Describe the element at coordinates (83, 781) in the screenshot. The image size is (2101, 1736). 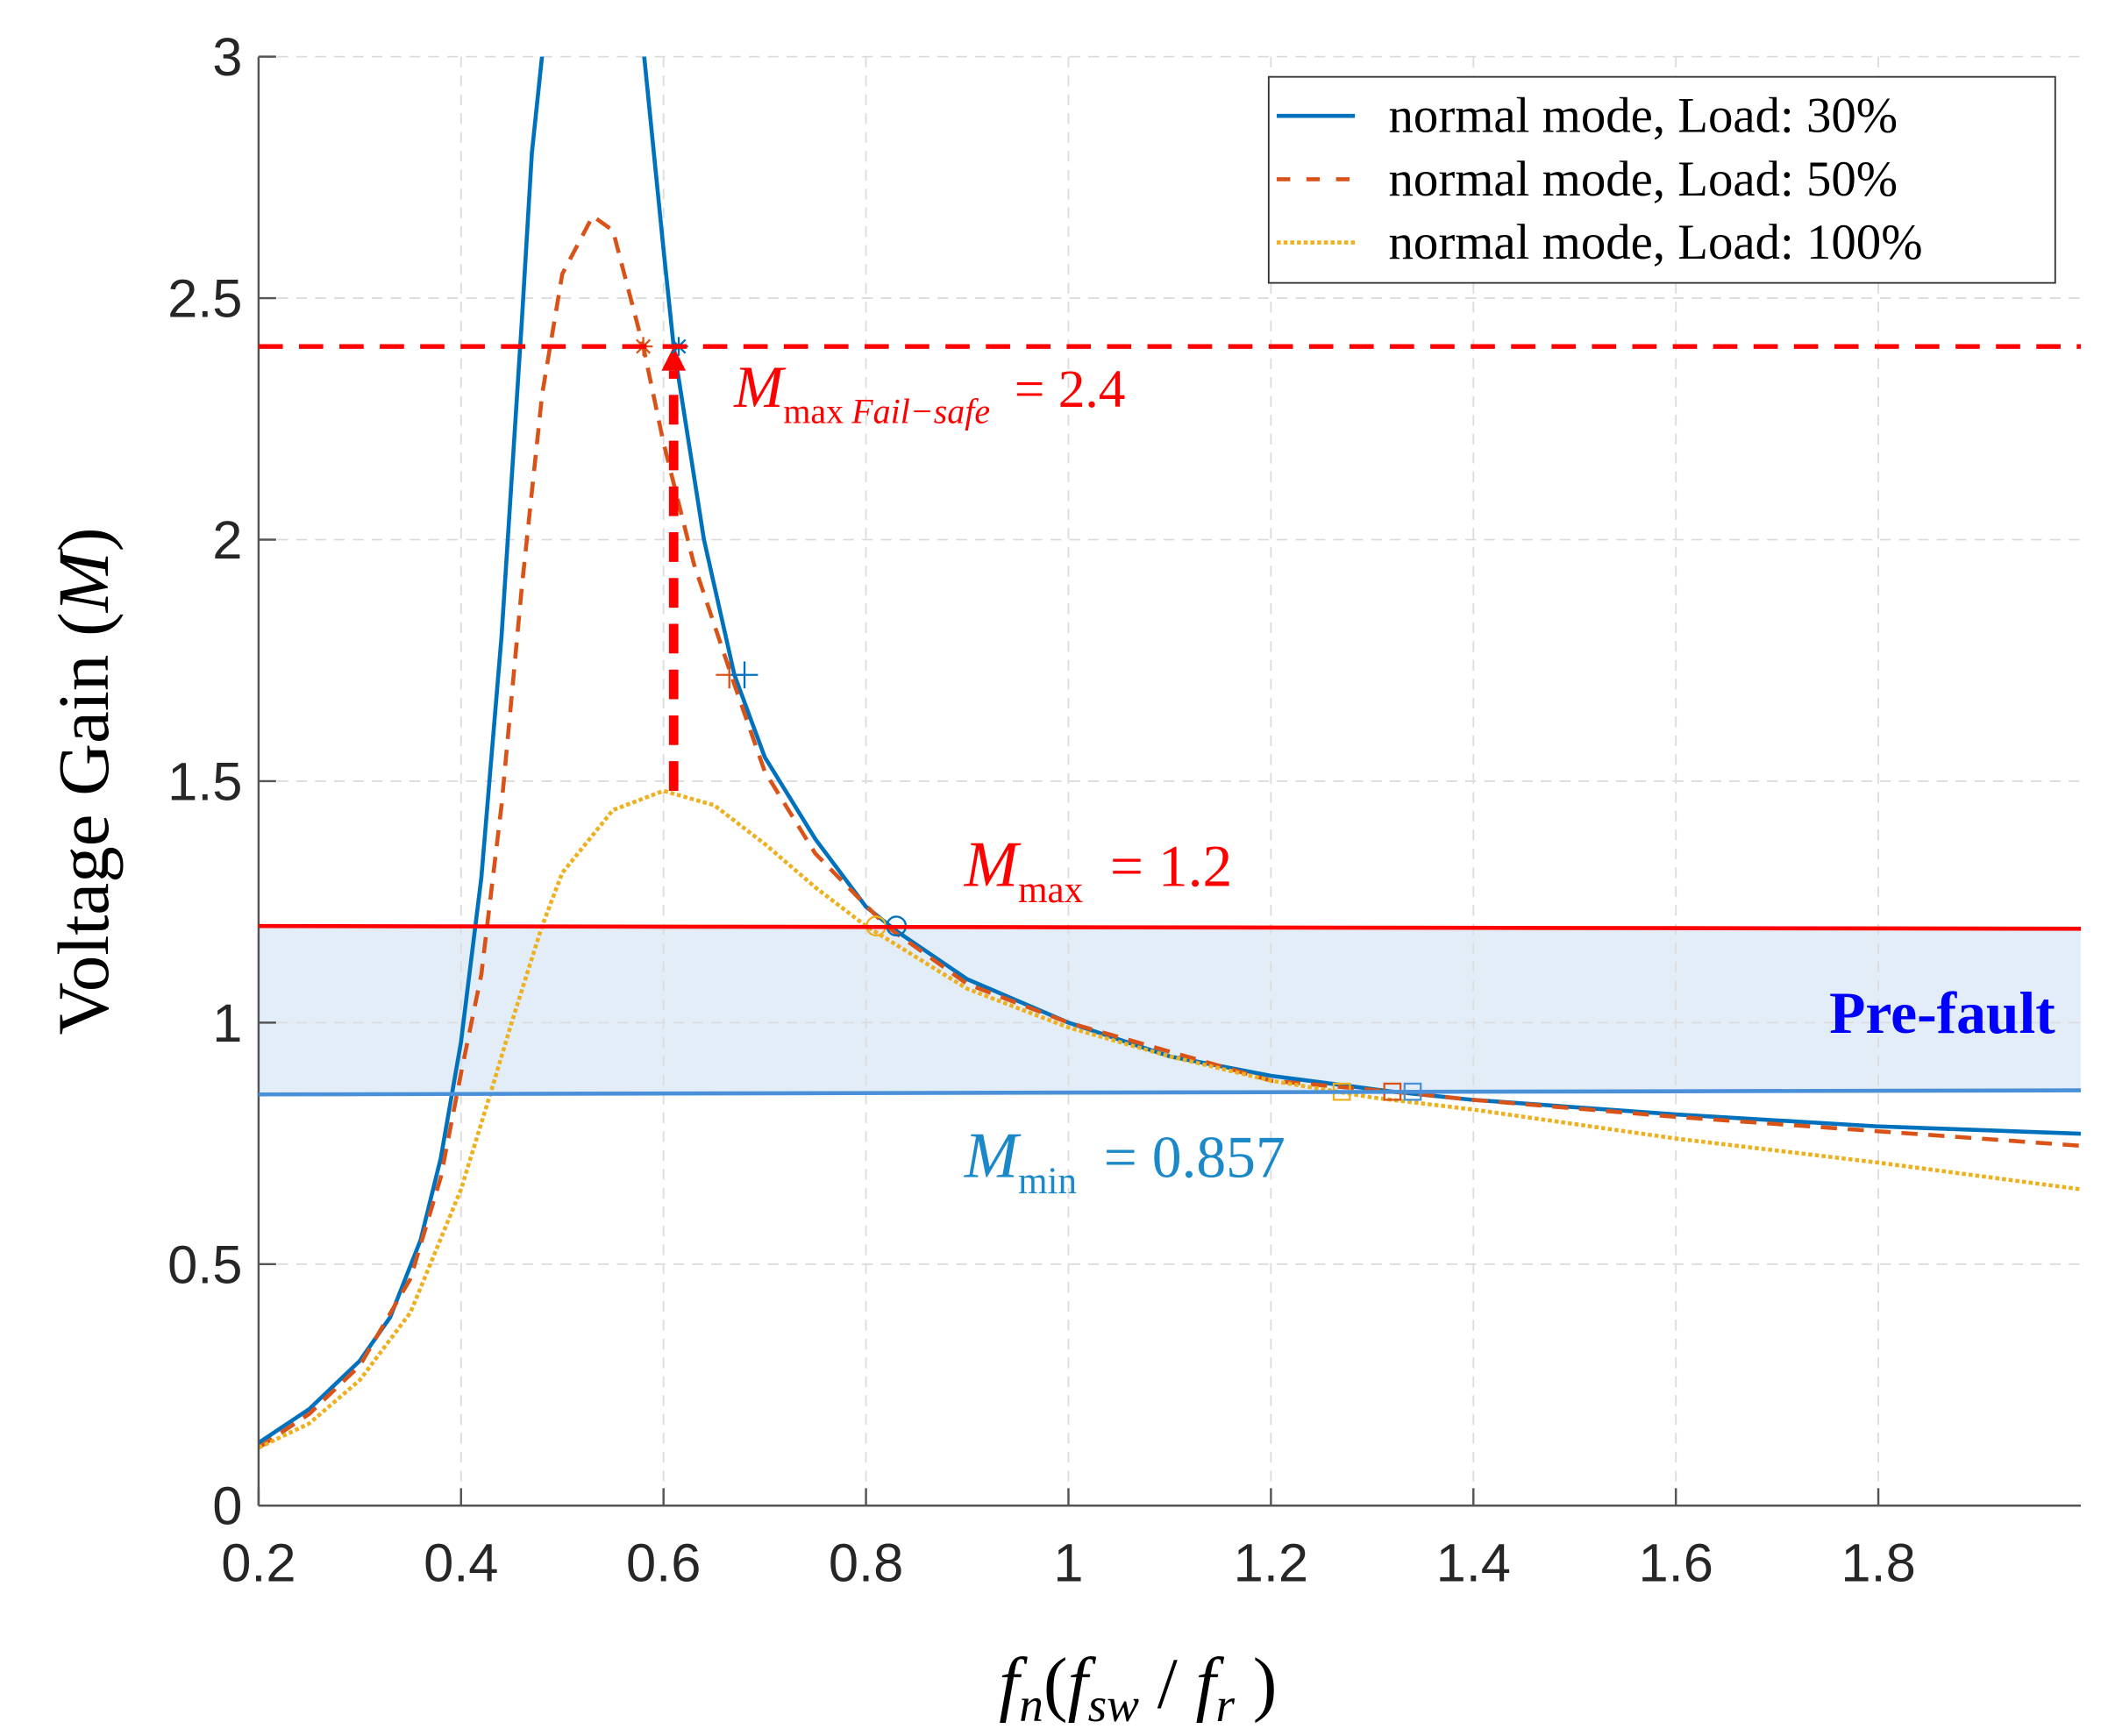
I see `y-axis-label: Voltage Gain (M)` at that location.